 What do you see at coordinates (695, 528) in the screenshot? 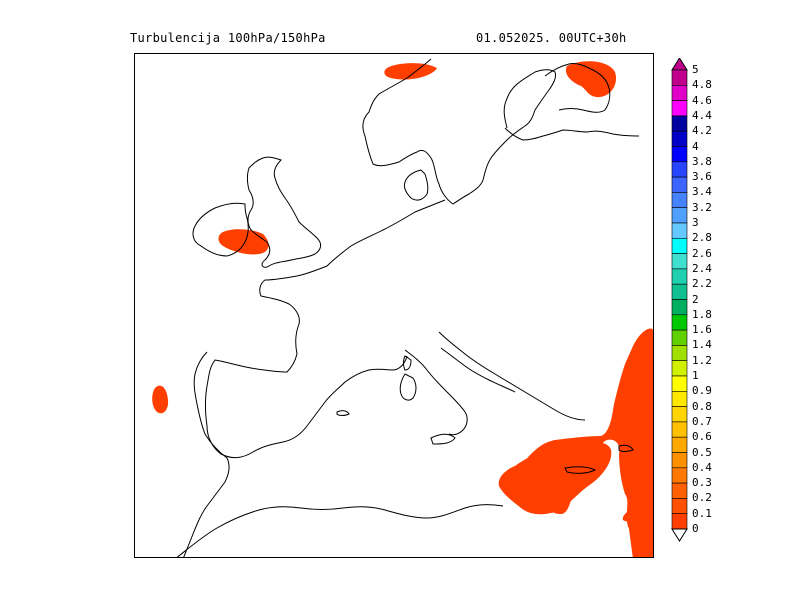
I see `legend-label: 0` at bounding box center [695, 528].